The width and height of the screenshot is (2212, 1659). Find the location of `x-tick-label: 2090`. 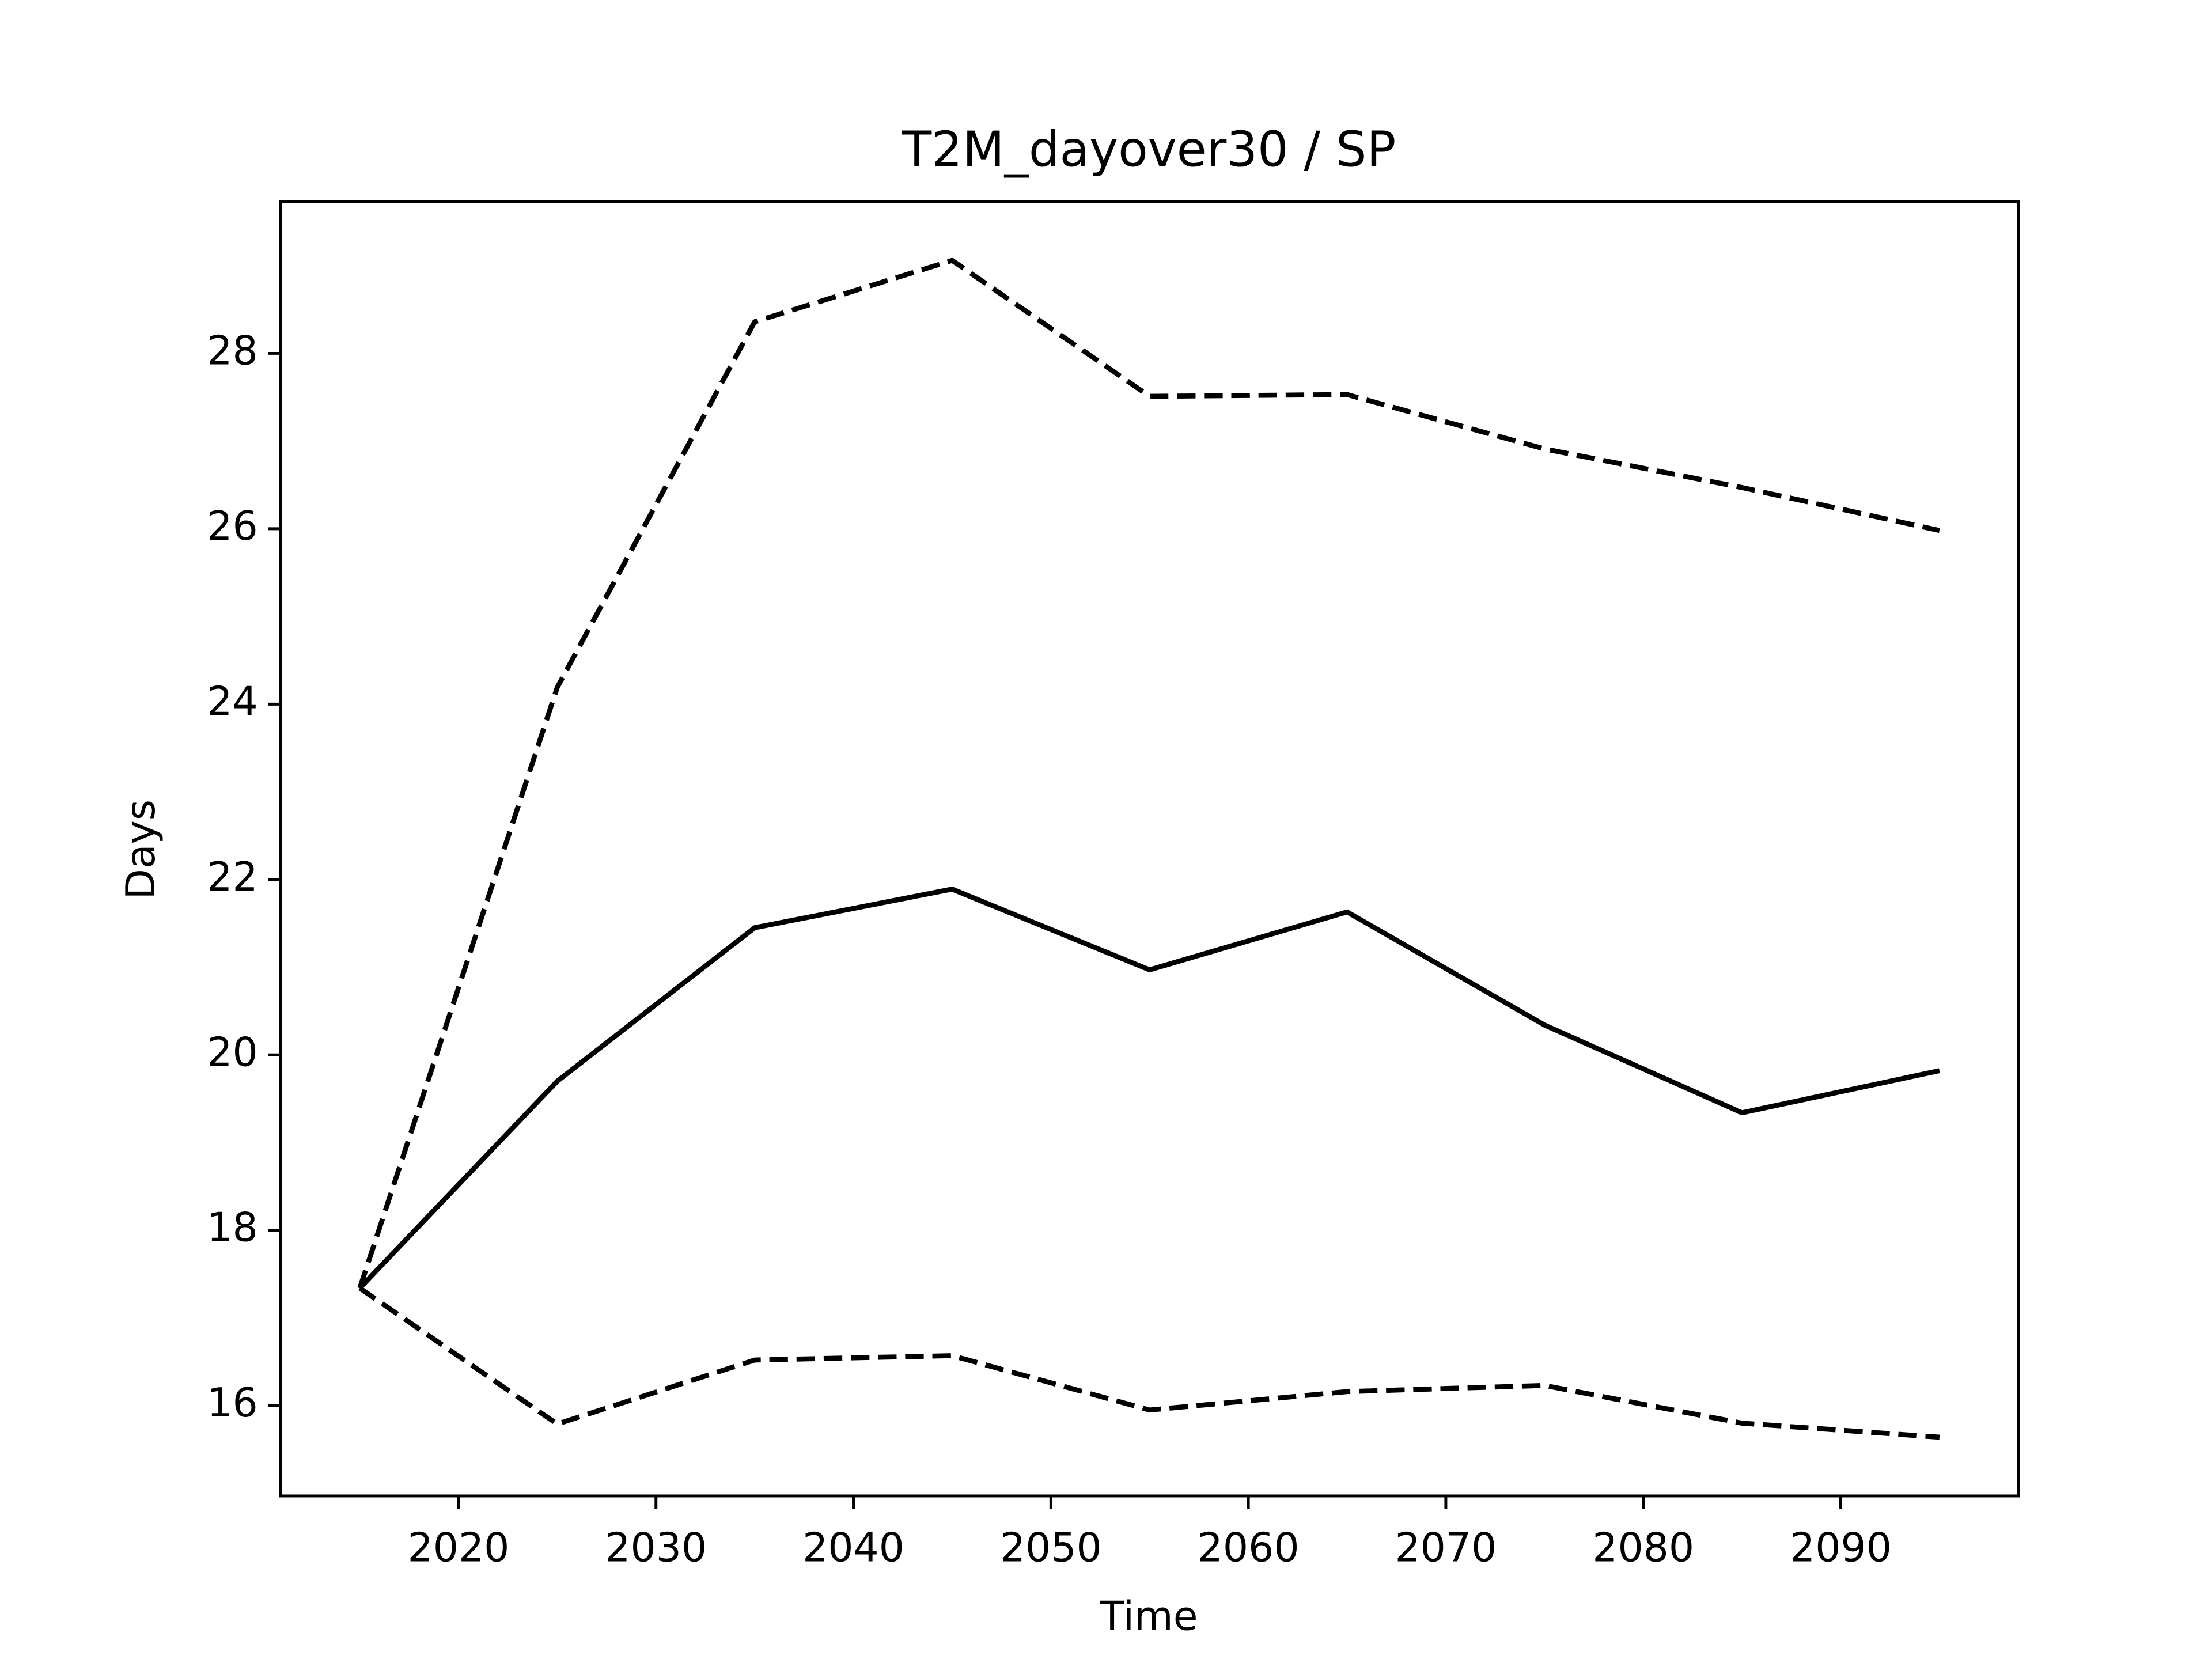

x-tick-label: 2090 is located at coordinates (1841, 1547).